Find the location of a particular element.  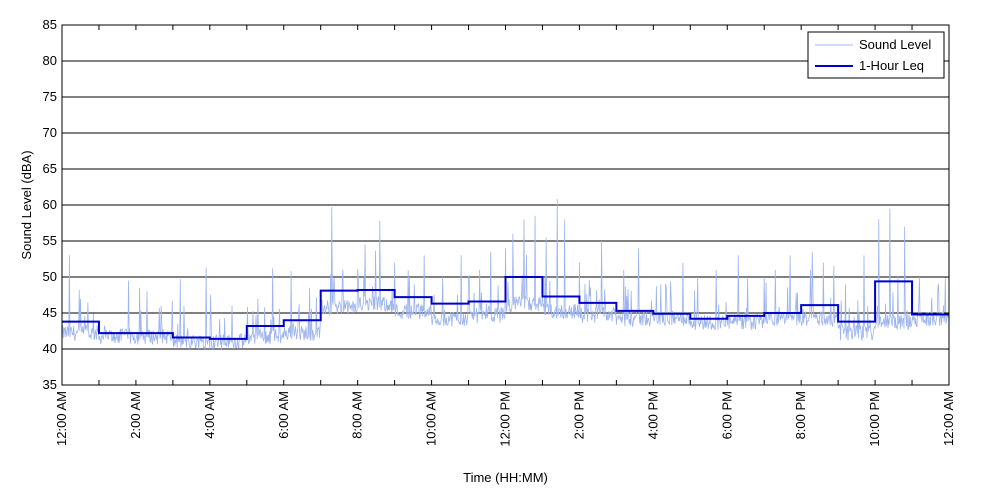

x-tick-label: 2:00 AM is located at coordinates (135, 415).